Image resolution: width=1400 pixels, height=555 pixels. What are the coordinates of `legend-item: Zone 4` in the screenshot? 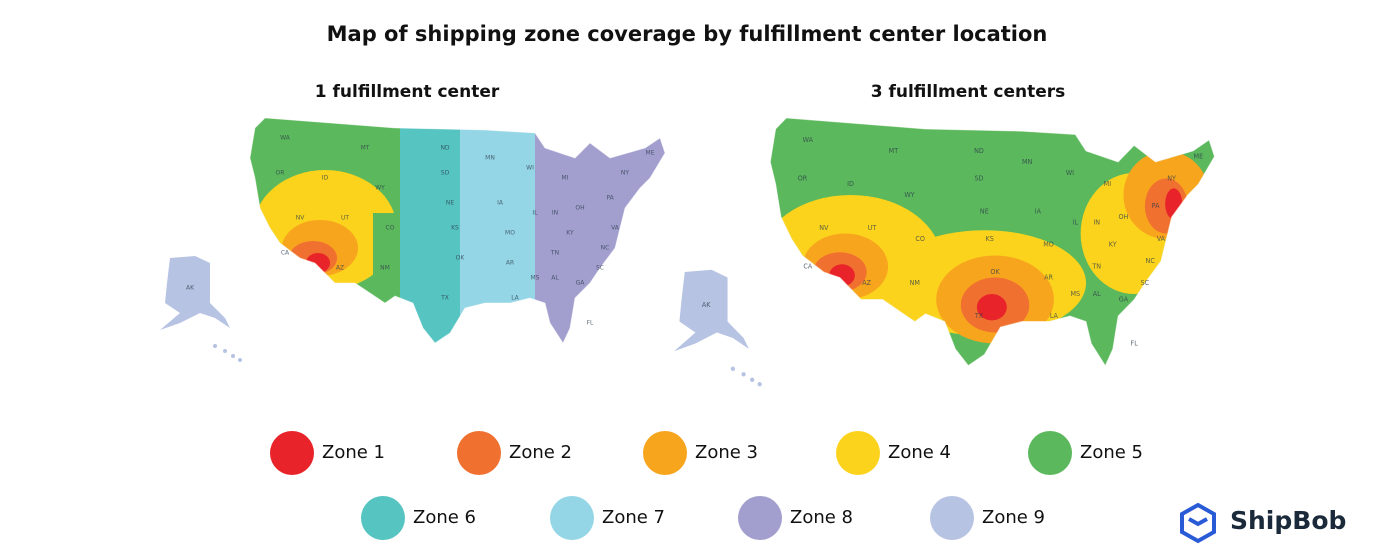 It's located at (893, 453).